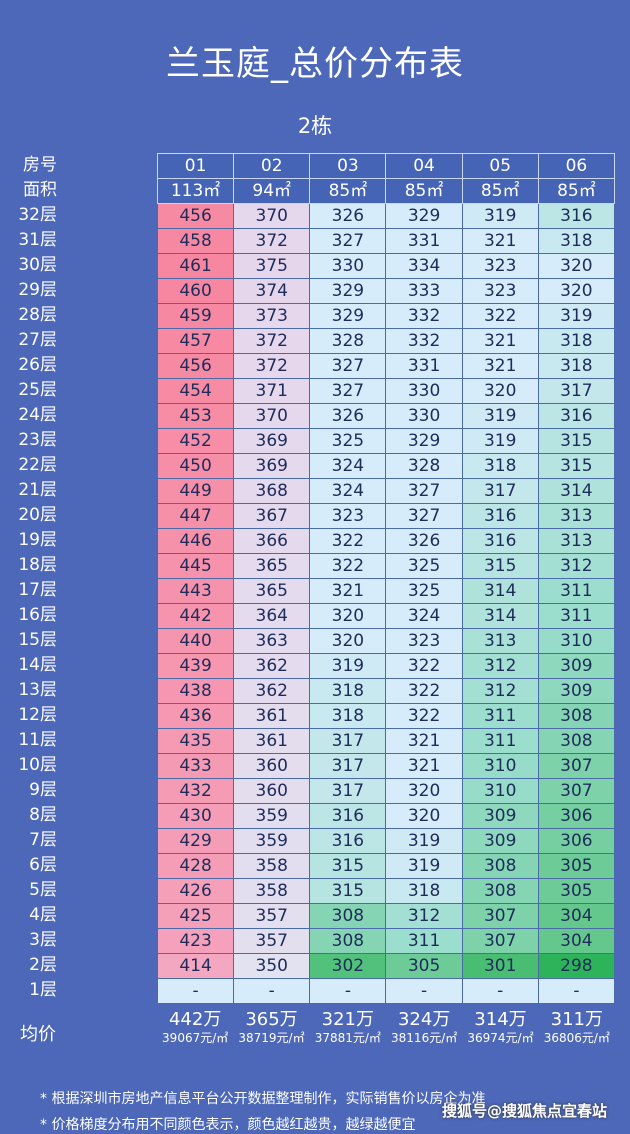 The image size is (630, 1134). Describe the element at coordinates (386, 566) in the screenshot. I see `table-row: 445 365 322 325 315 312` at that location.